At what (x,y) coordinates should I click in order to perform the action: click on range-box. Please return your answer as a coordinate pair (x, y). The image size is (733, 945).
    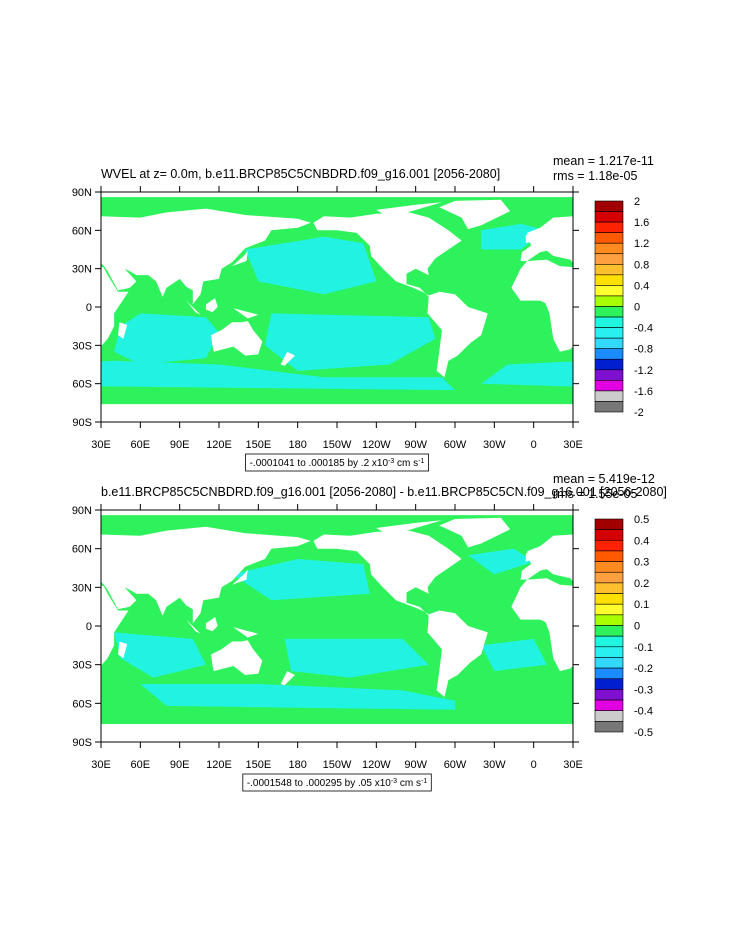
    Looking at the image, I should click on (337, 462).